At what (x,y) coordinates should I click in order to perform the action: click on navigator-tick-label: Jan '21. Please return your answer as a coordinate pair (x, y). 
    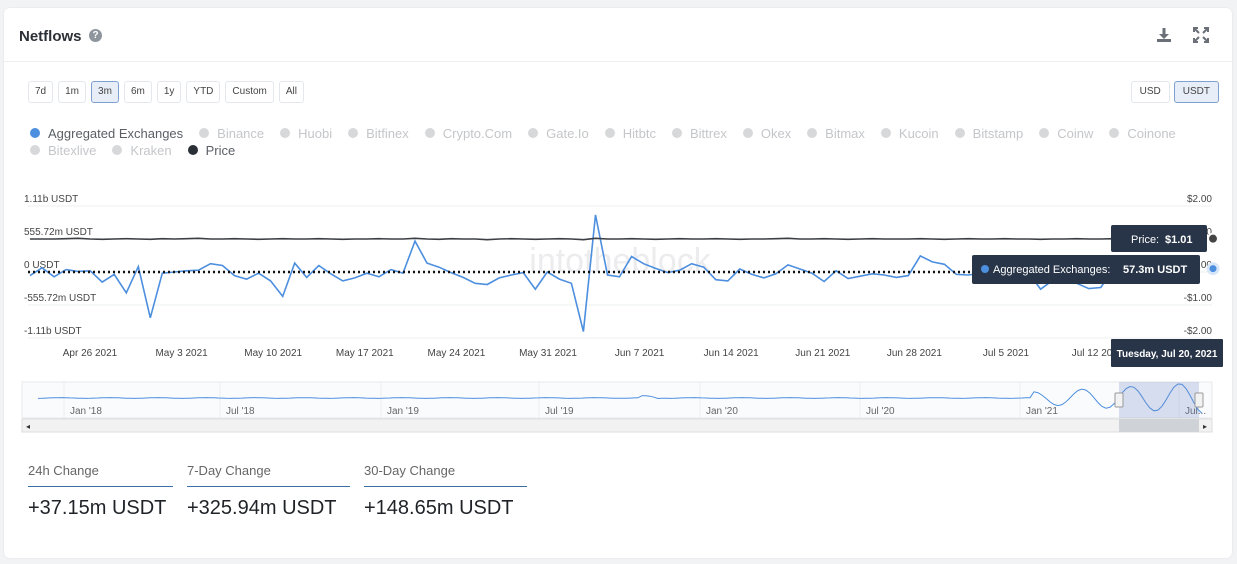
    Looking at the image, I should click on (1042, 411).